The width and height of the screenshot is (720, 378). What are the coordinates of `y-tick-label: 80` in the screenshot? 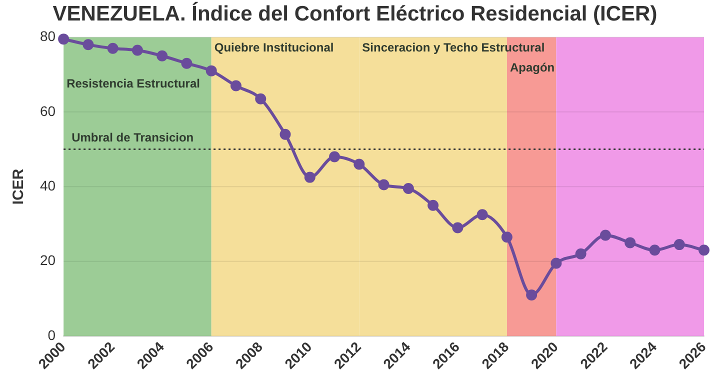 It's located at (48, 36).